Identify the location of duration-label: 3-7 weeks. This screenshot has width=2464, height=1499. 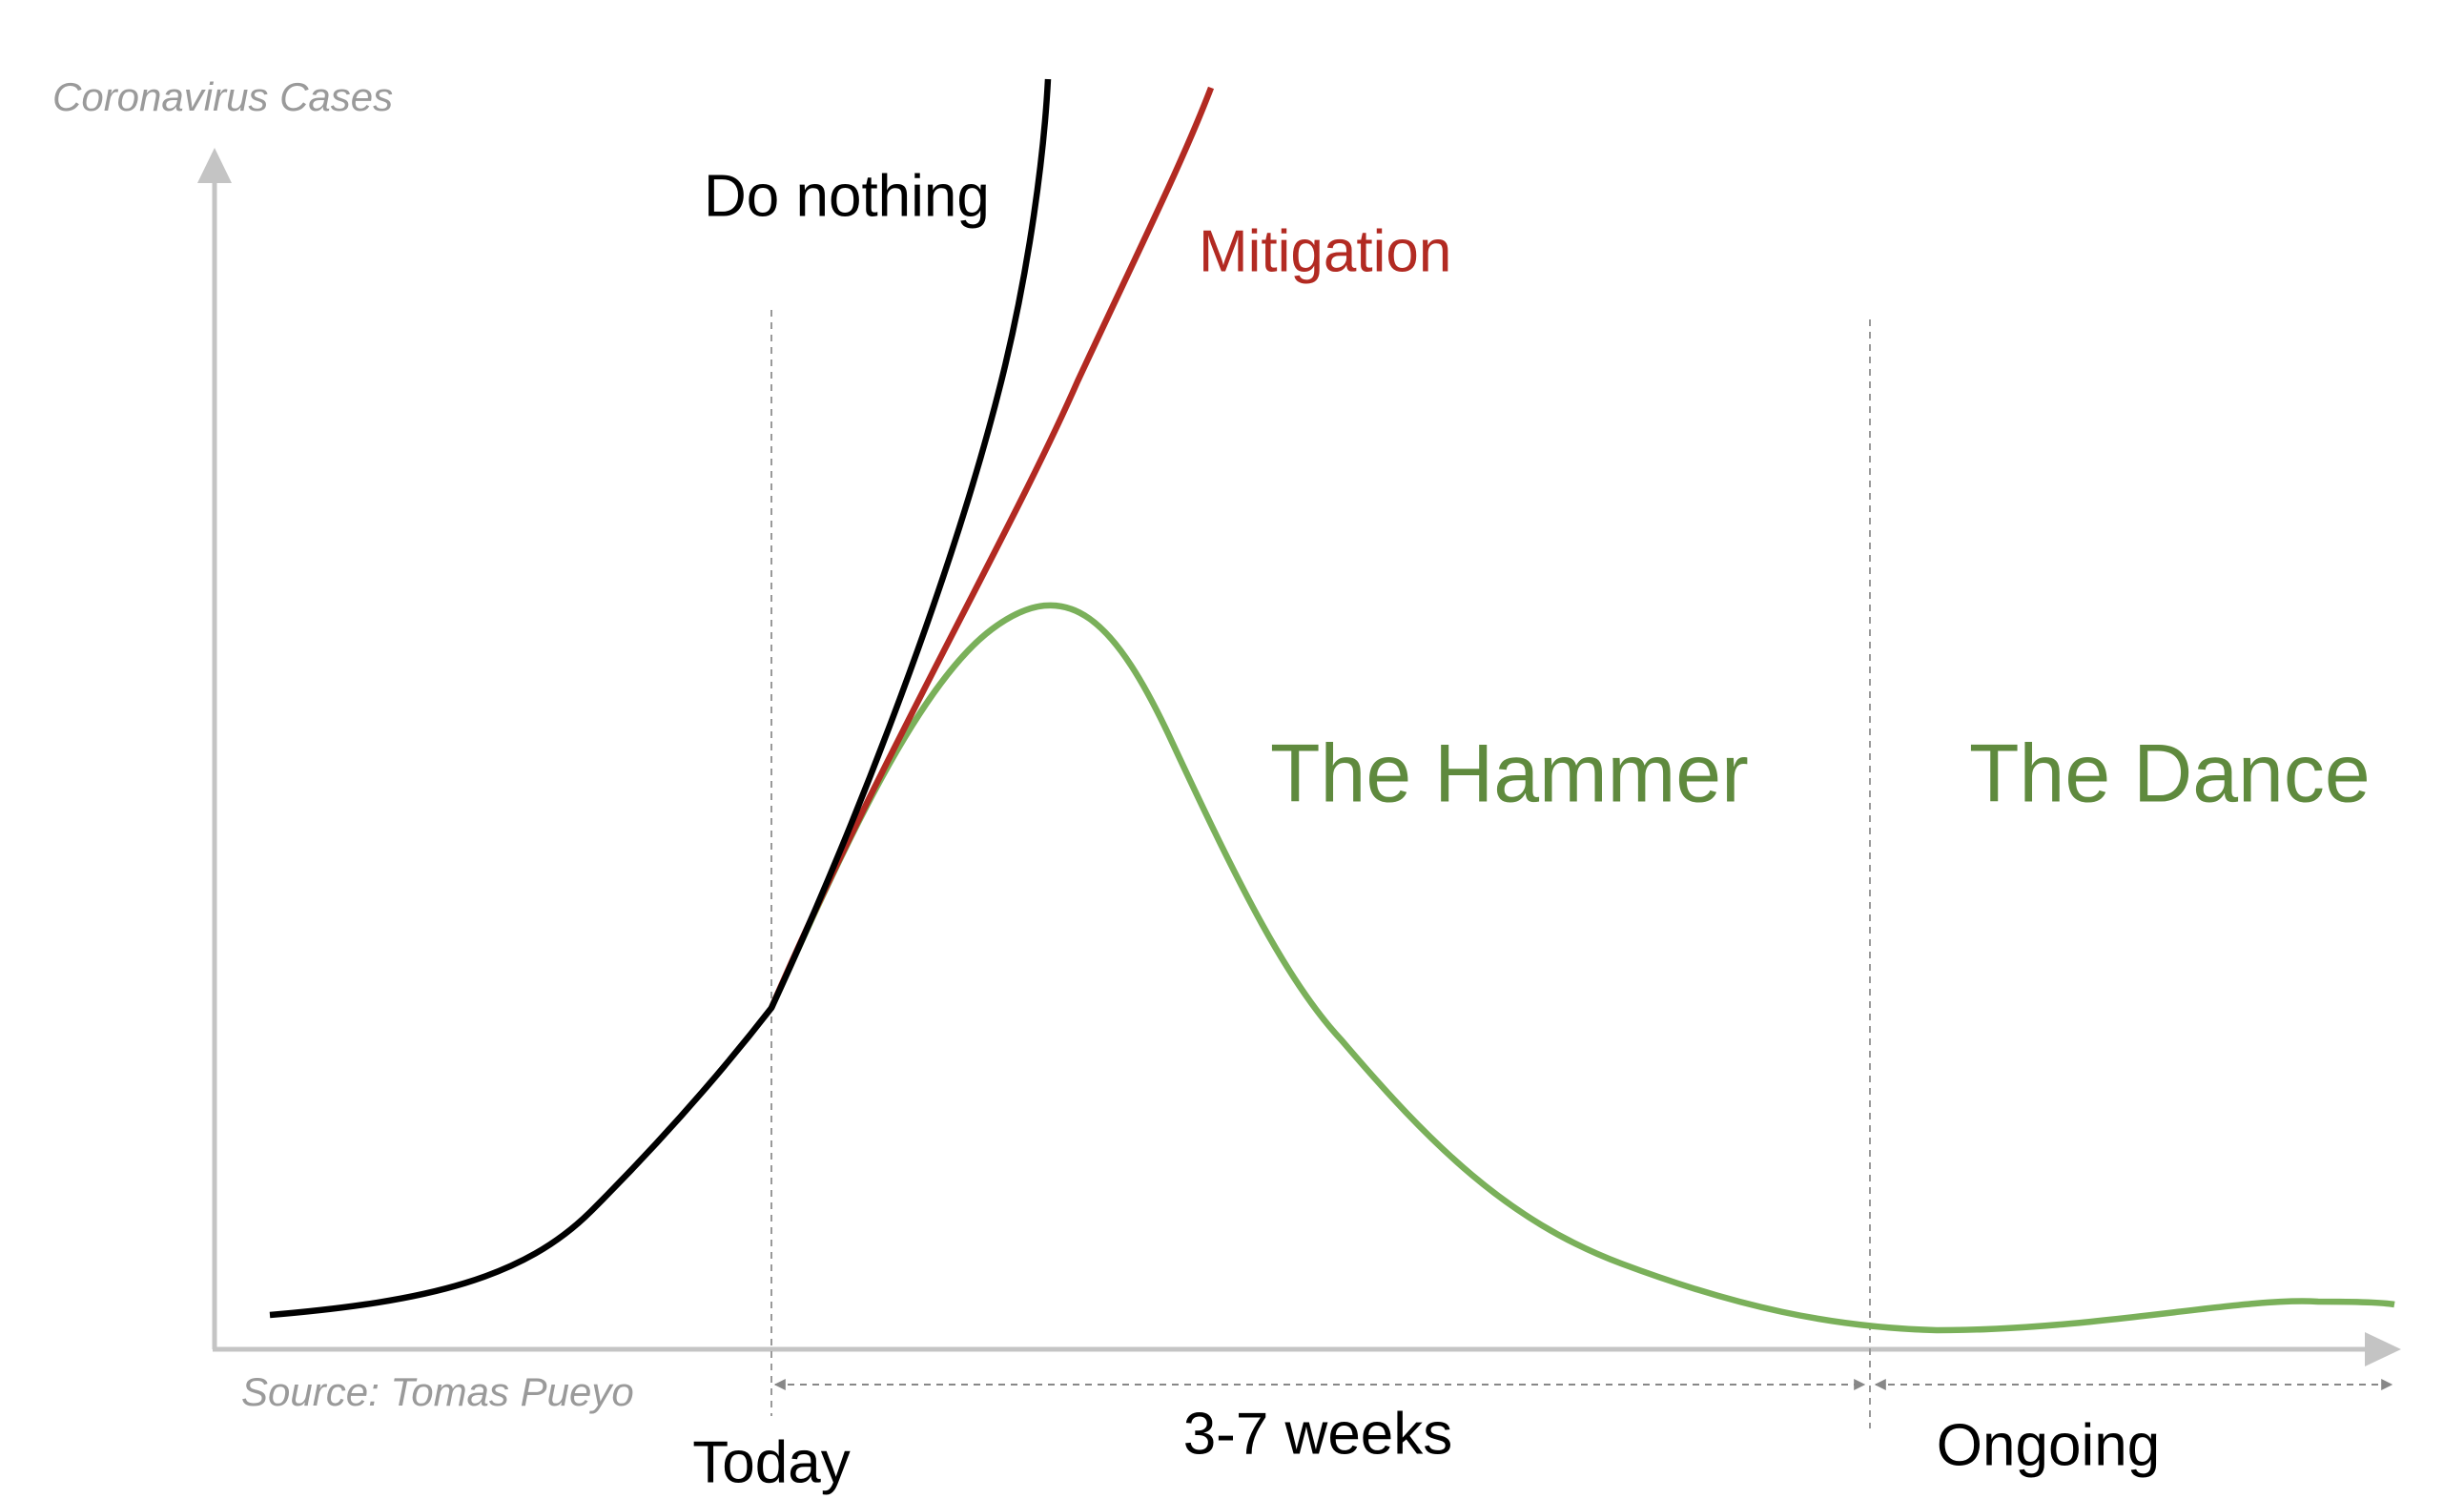
(1318, 1434).